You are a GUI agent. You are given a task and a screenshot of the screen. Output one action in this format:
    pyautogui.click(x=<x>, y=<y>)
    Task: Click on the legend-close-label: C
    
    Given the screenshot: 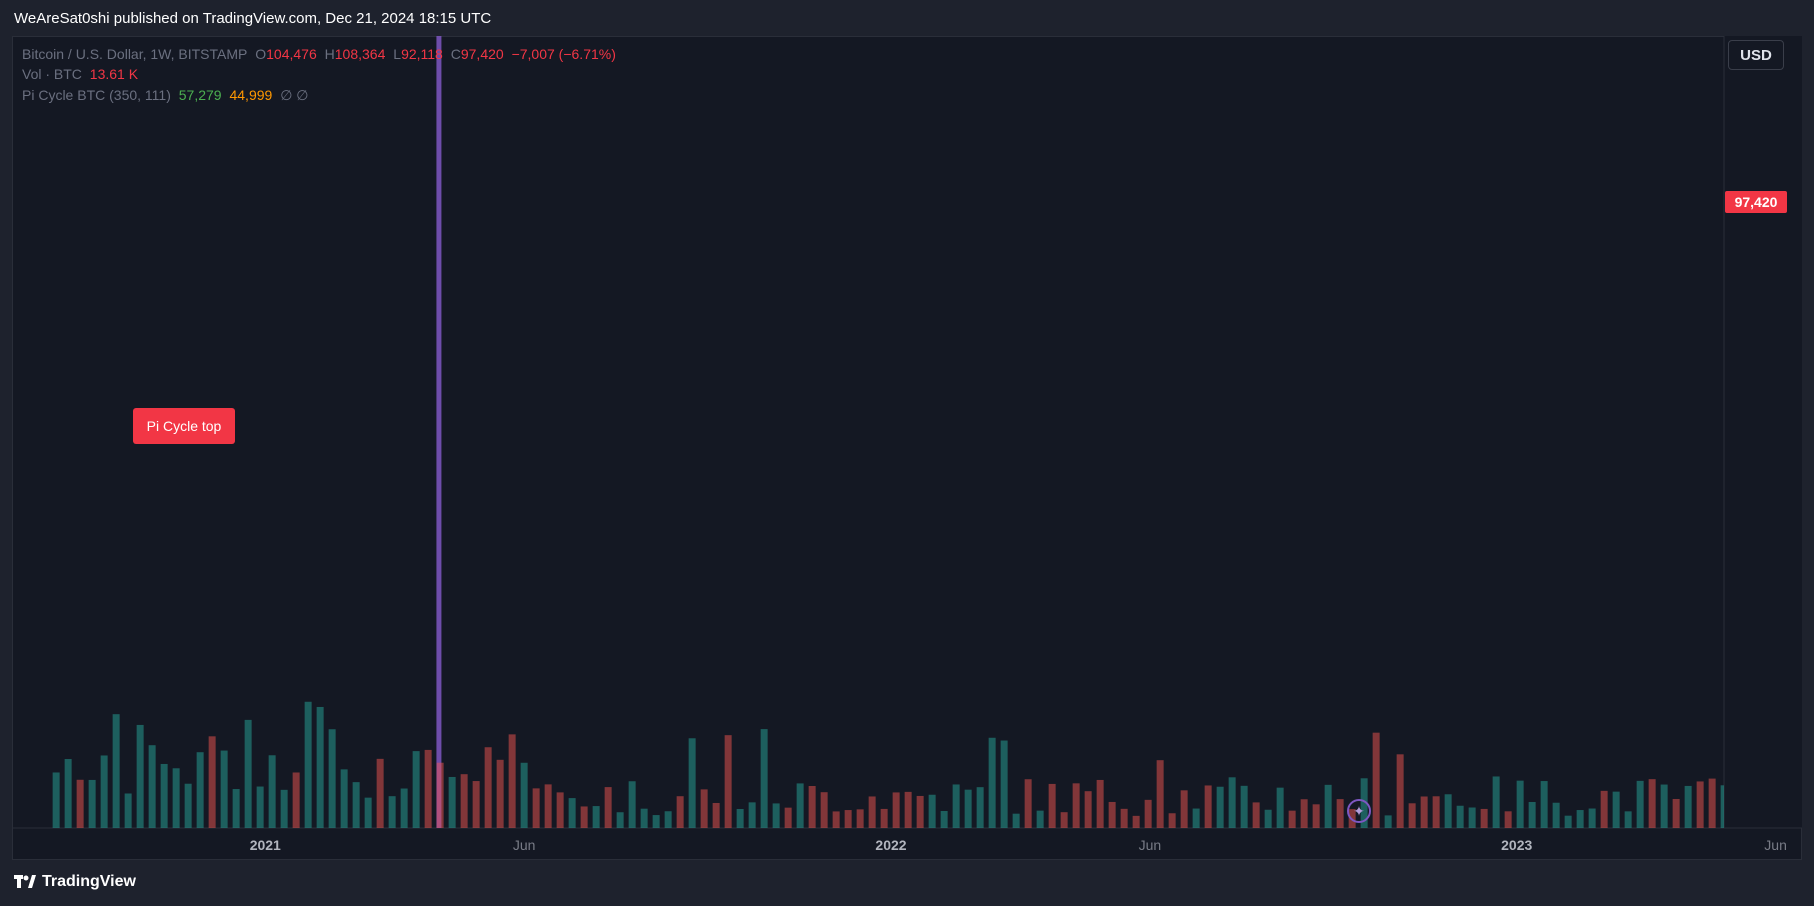 What is the action you would take?
    pyautogui.click(x=455, y=54)
    